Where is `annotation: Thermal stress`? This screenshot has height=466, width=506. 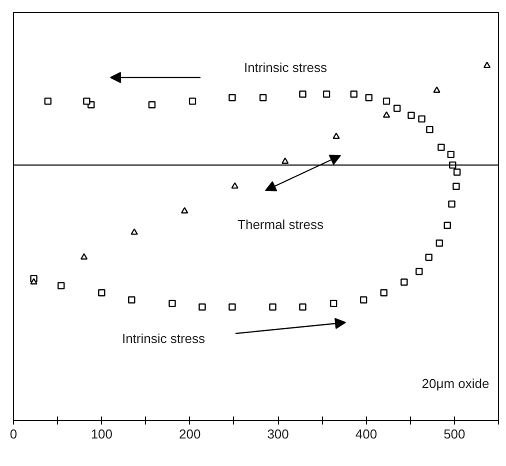
annotation: Thermal stress is located at coordinates (281, 224).